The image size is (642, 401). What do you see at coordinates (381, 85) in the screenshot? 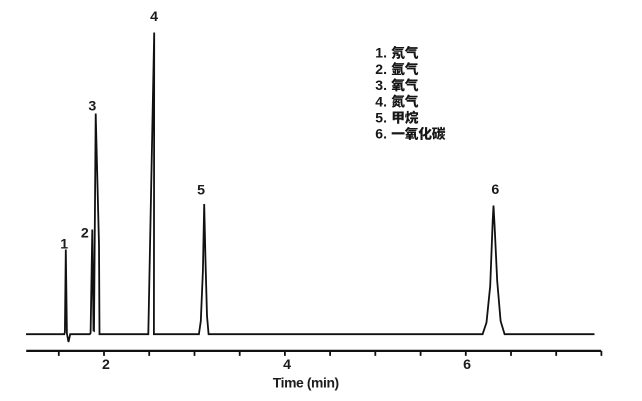
I see `svg-text: 3.` at bounding box center [381, 85].